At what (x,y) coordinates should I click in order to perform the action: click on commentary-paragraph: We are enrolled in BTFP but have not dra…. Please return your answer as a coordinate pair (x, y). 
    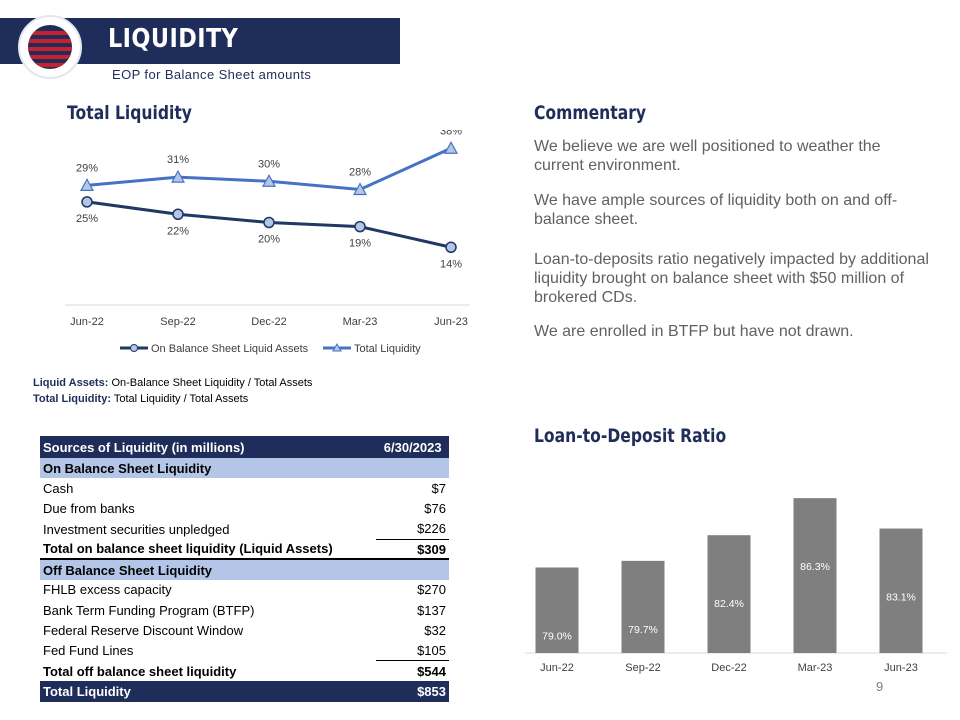
    Looking at the image, I should click on (694, 331).